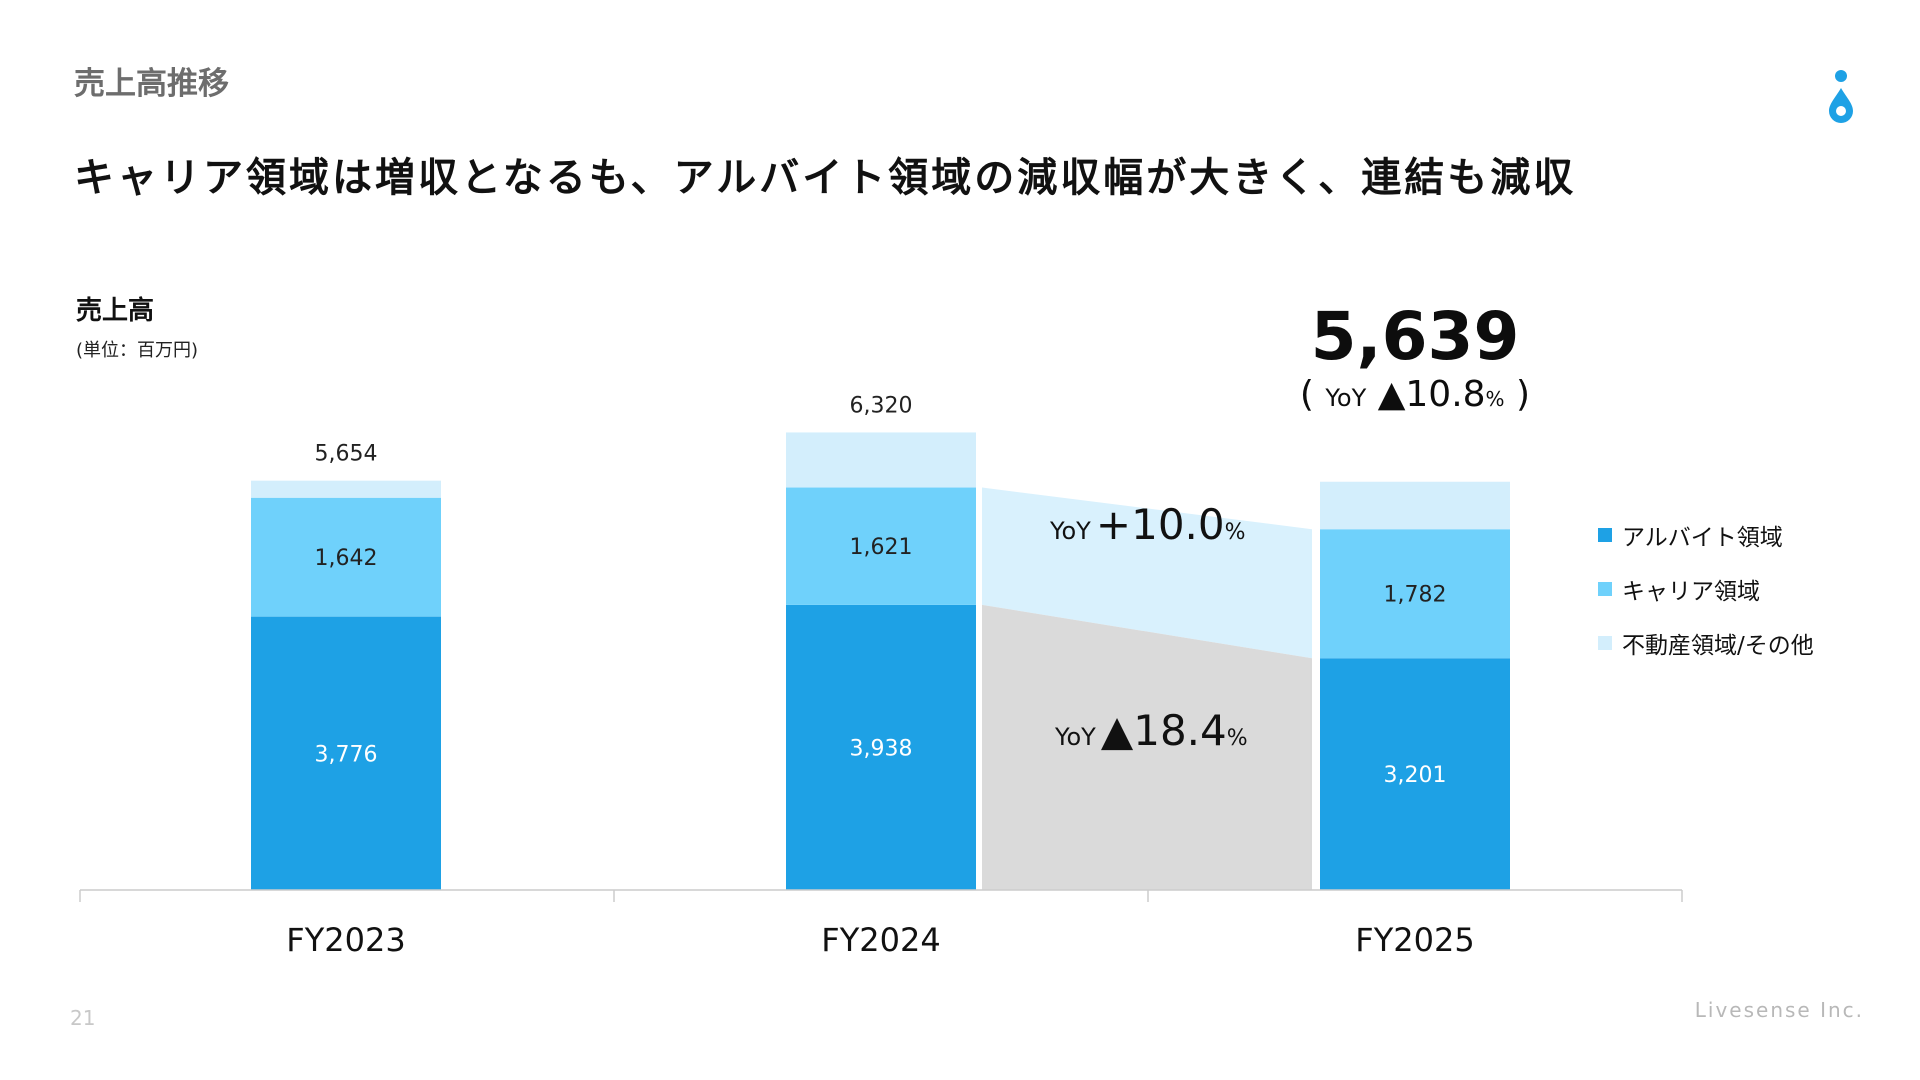 The image size is (1920, 1080). Describe the element at coordinates (881, 405) in the screenshot. I see `total-label-fy2024: 6,320` at that location.